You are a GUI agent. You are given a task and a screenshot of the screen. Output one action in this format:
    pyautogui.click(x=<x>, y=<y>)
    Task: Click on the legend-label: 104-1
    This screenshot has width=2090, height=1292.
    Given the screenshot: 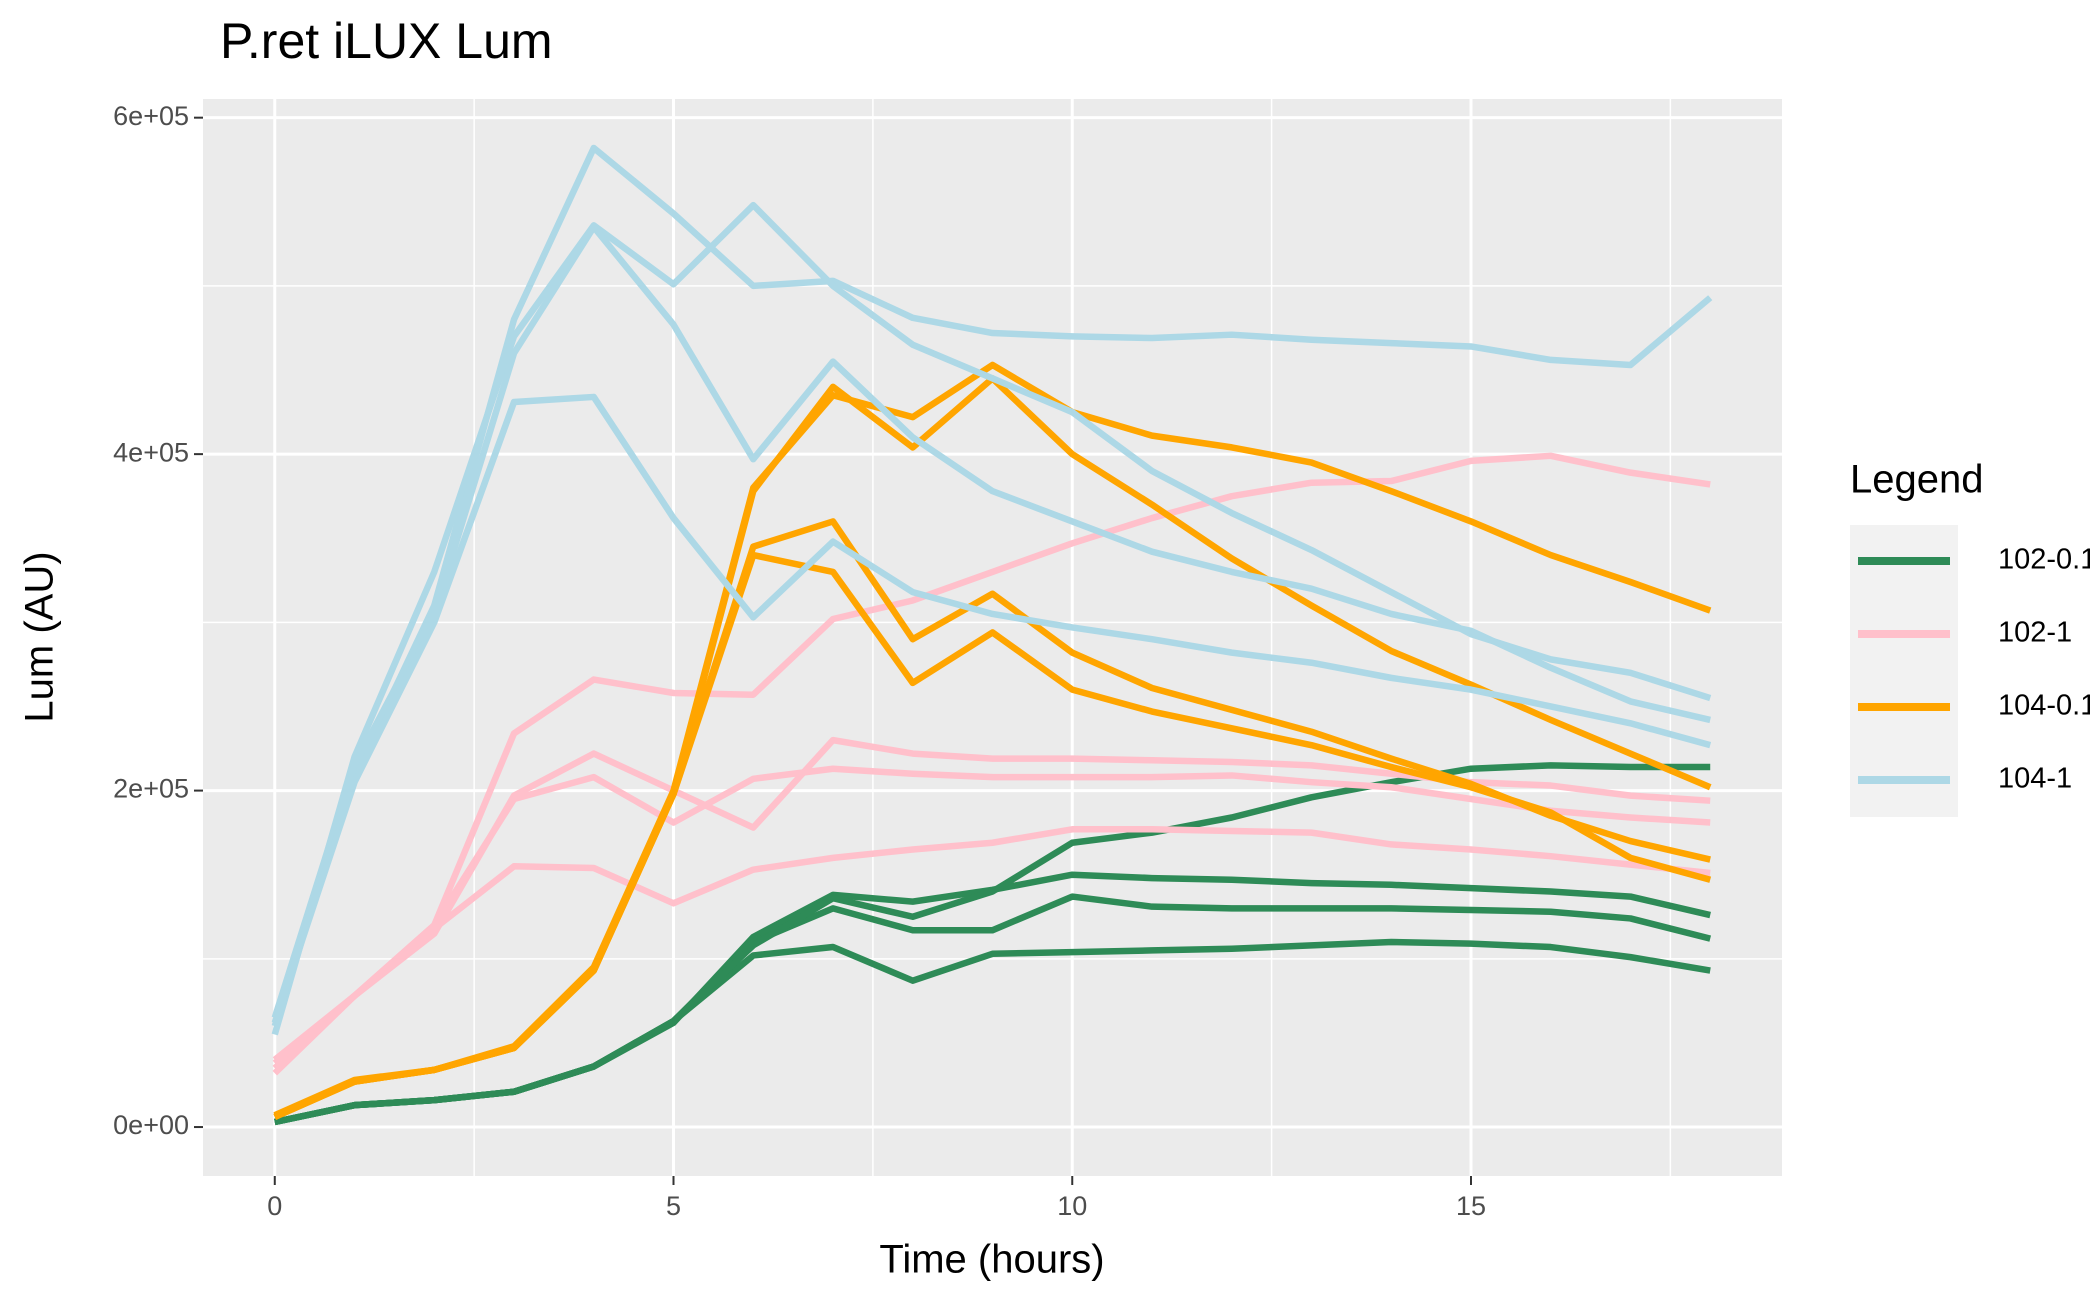 What is the action you would take?
    pyautogui.click(x=2035, y=779)
    